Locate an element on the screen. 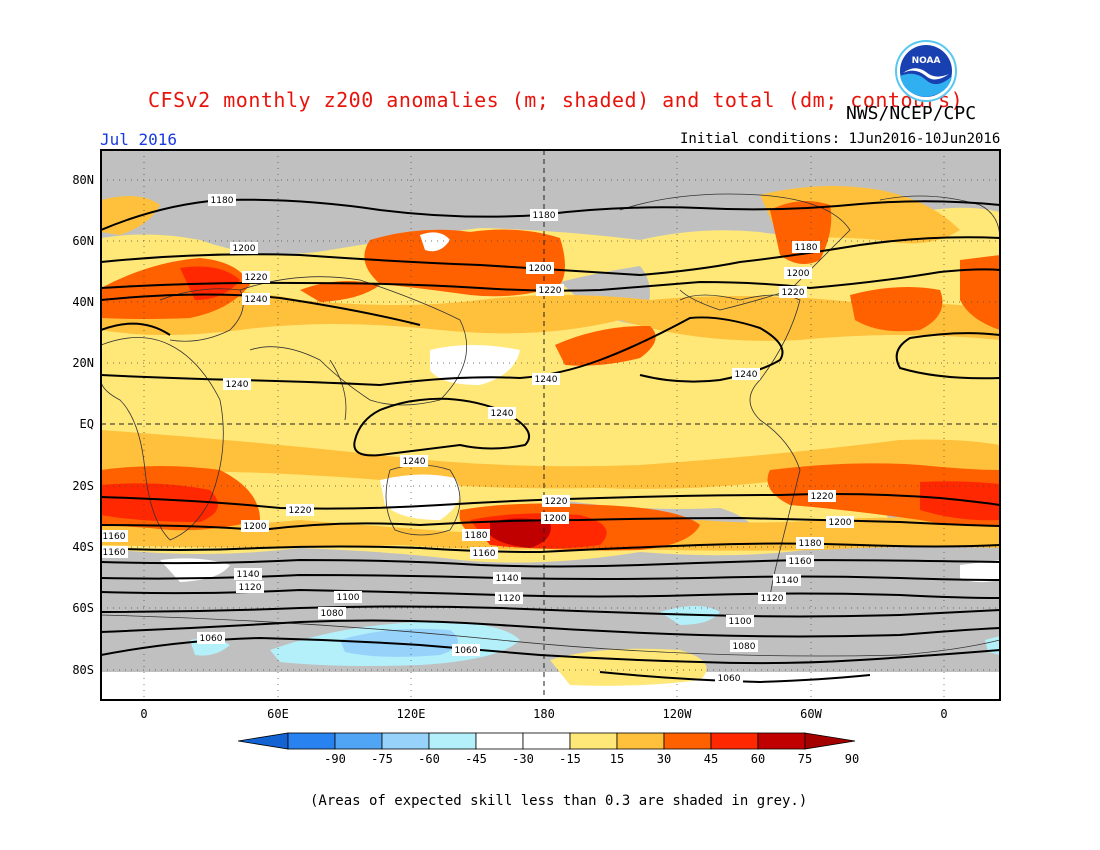 This screenshot has width=1100, height=850. anom-45-60-east-edge is located at coordinates (980, 292).